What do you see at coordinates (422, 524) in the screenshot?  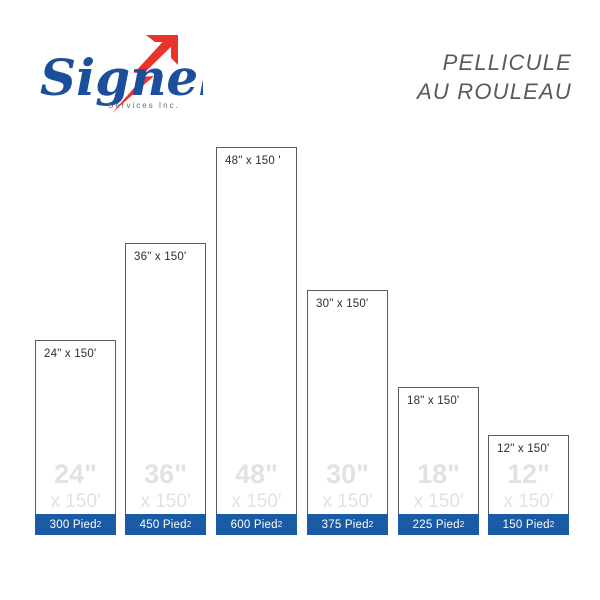 I see `bar-area-value: 225` at bounding box center [422, 524].